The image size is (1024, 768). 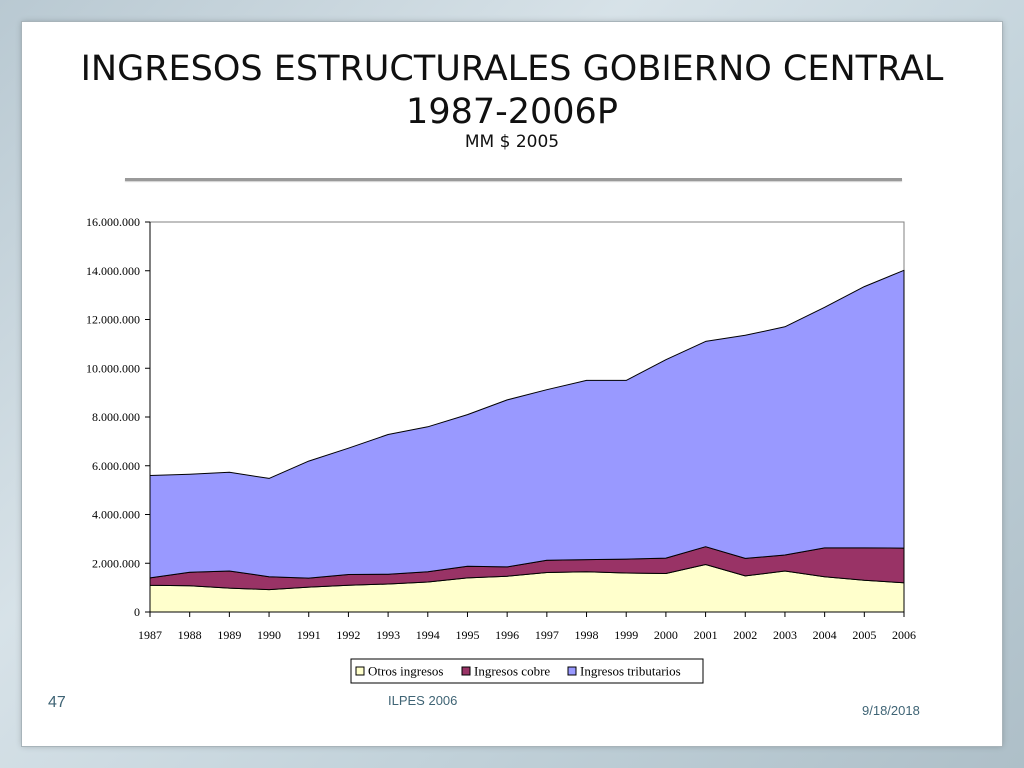 What do you see at coordinates (423, 700) in the screenshot?
I see `footer-label: ILPES 2006` at bounding box center [423, 700].